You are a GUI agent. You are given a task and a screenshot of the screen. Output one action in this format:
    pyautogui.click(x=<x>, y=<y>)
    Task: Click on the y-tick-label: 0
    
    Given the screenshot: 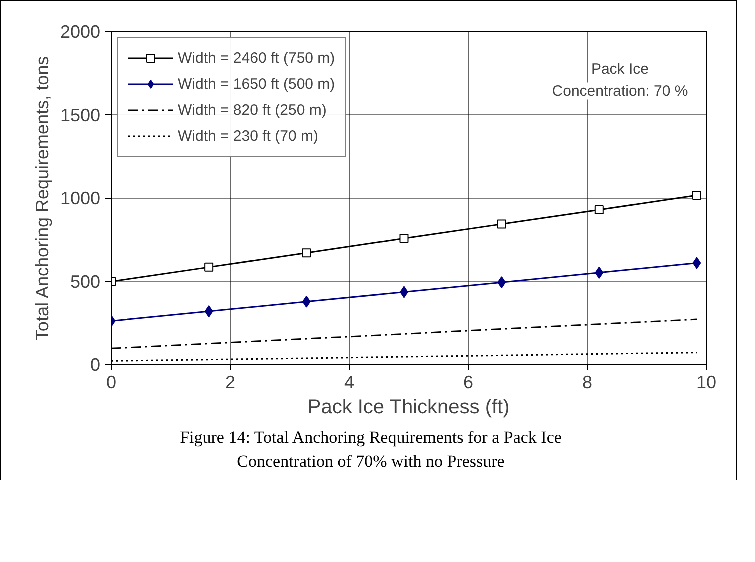 What is the action you would take?
    pyautogui.click(x=95, y=365)
    